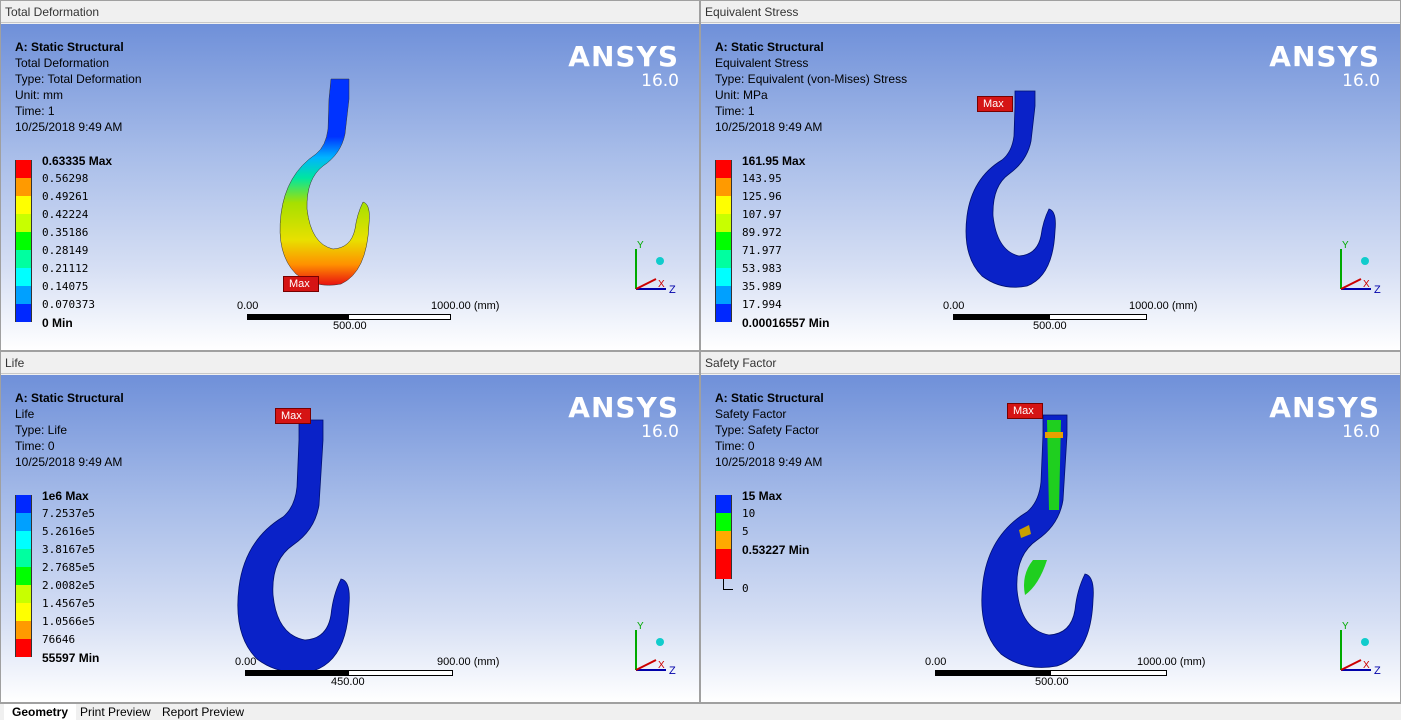 This screenshot has height=720, width=1401. Describe the element at coordinates (762, 63) in the screenshot. I see `result-name: Equivalent Stress` at that location.